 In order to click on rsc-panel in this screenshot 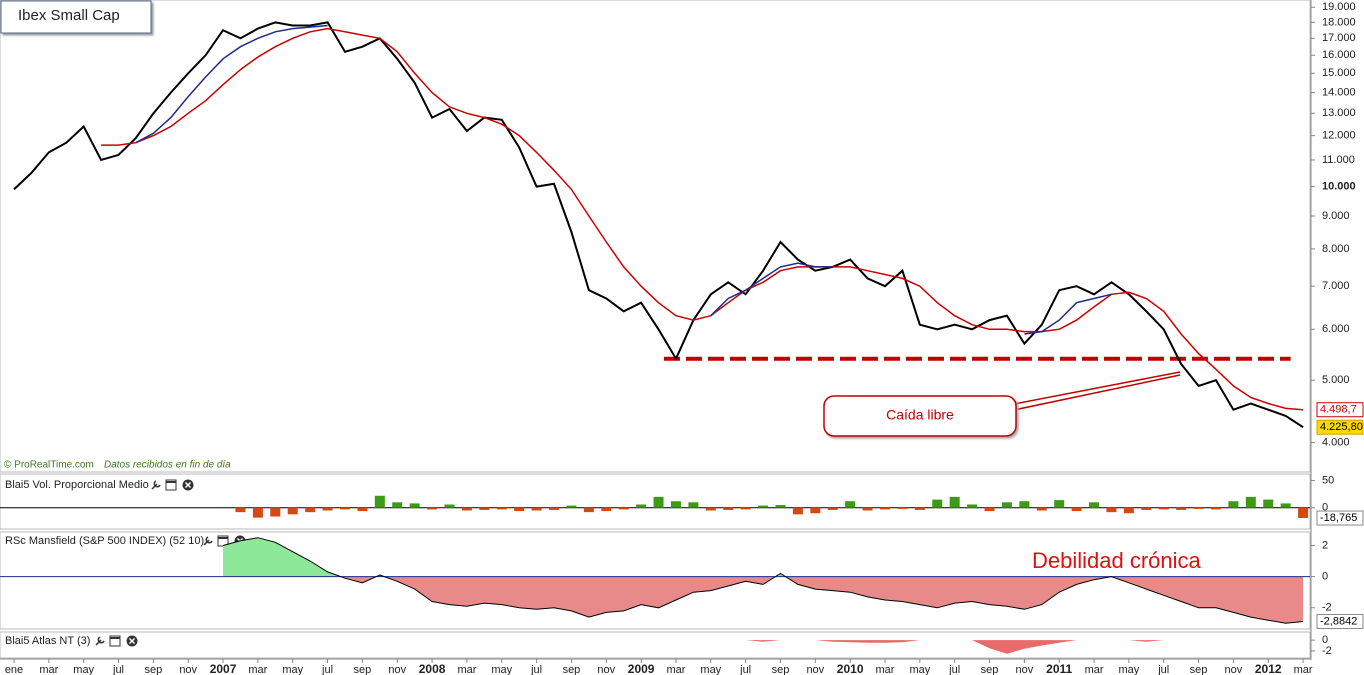, I will do `click(655, 580)`.